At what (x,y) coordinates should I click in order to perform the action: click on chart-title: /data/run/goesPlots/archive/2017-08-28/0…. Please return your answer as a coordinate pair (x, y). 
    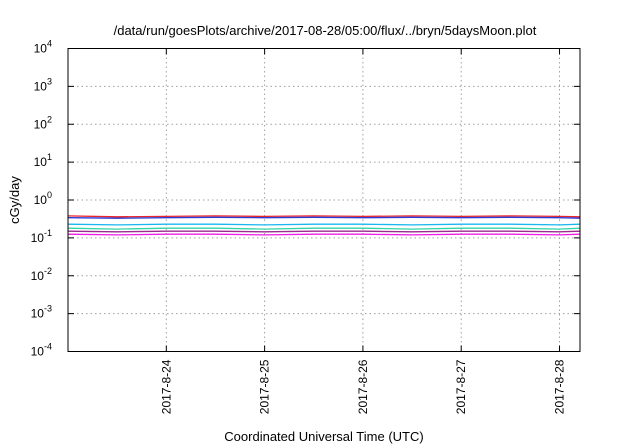
    Looking at the image, I should click on (325, 30).